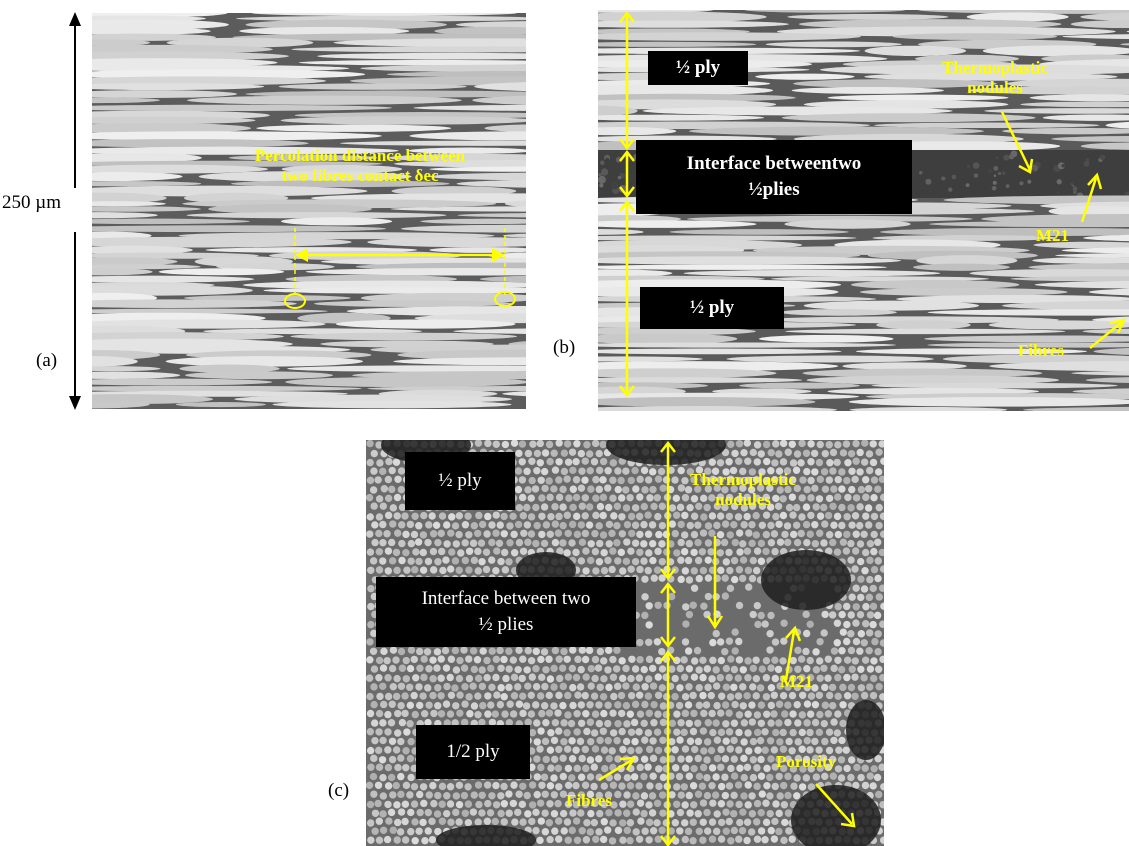 This screenshot has width=1129, height=846. I want to click on scale-label: 250 µm, so click(31, 202).